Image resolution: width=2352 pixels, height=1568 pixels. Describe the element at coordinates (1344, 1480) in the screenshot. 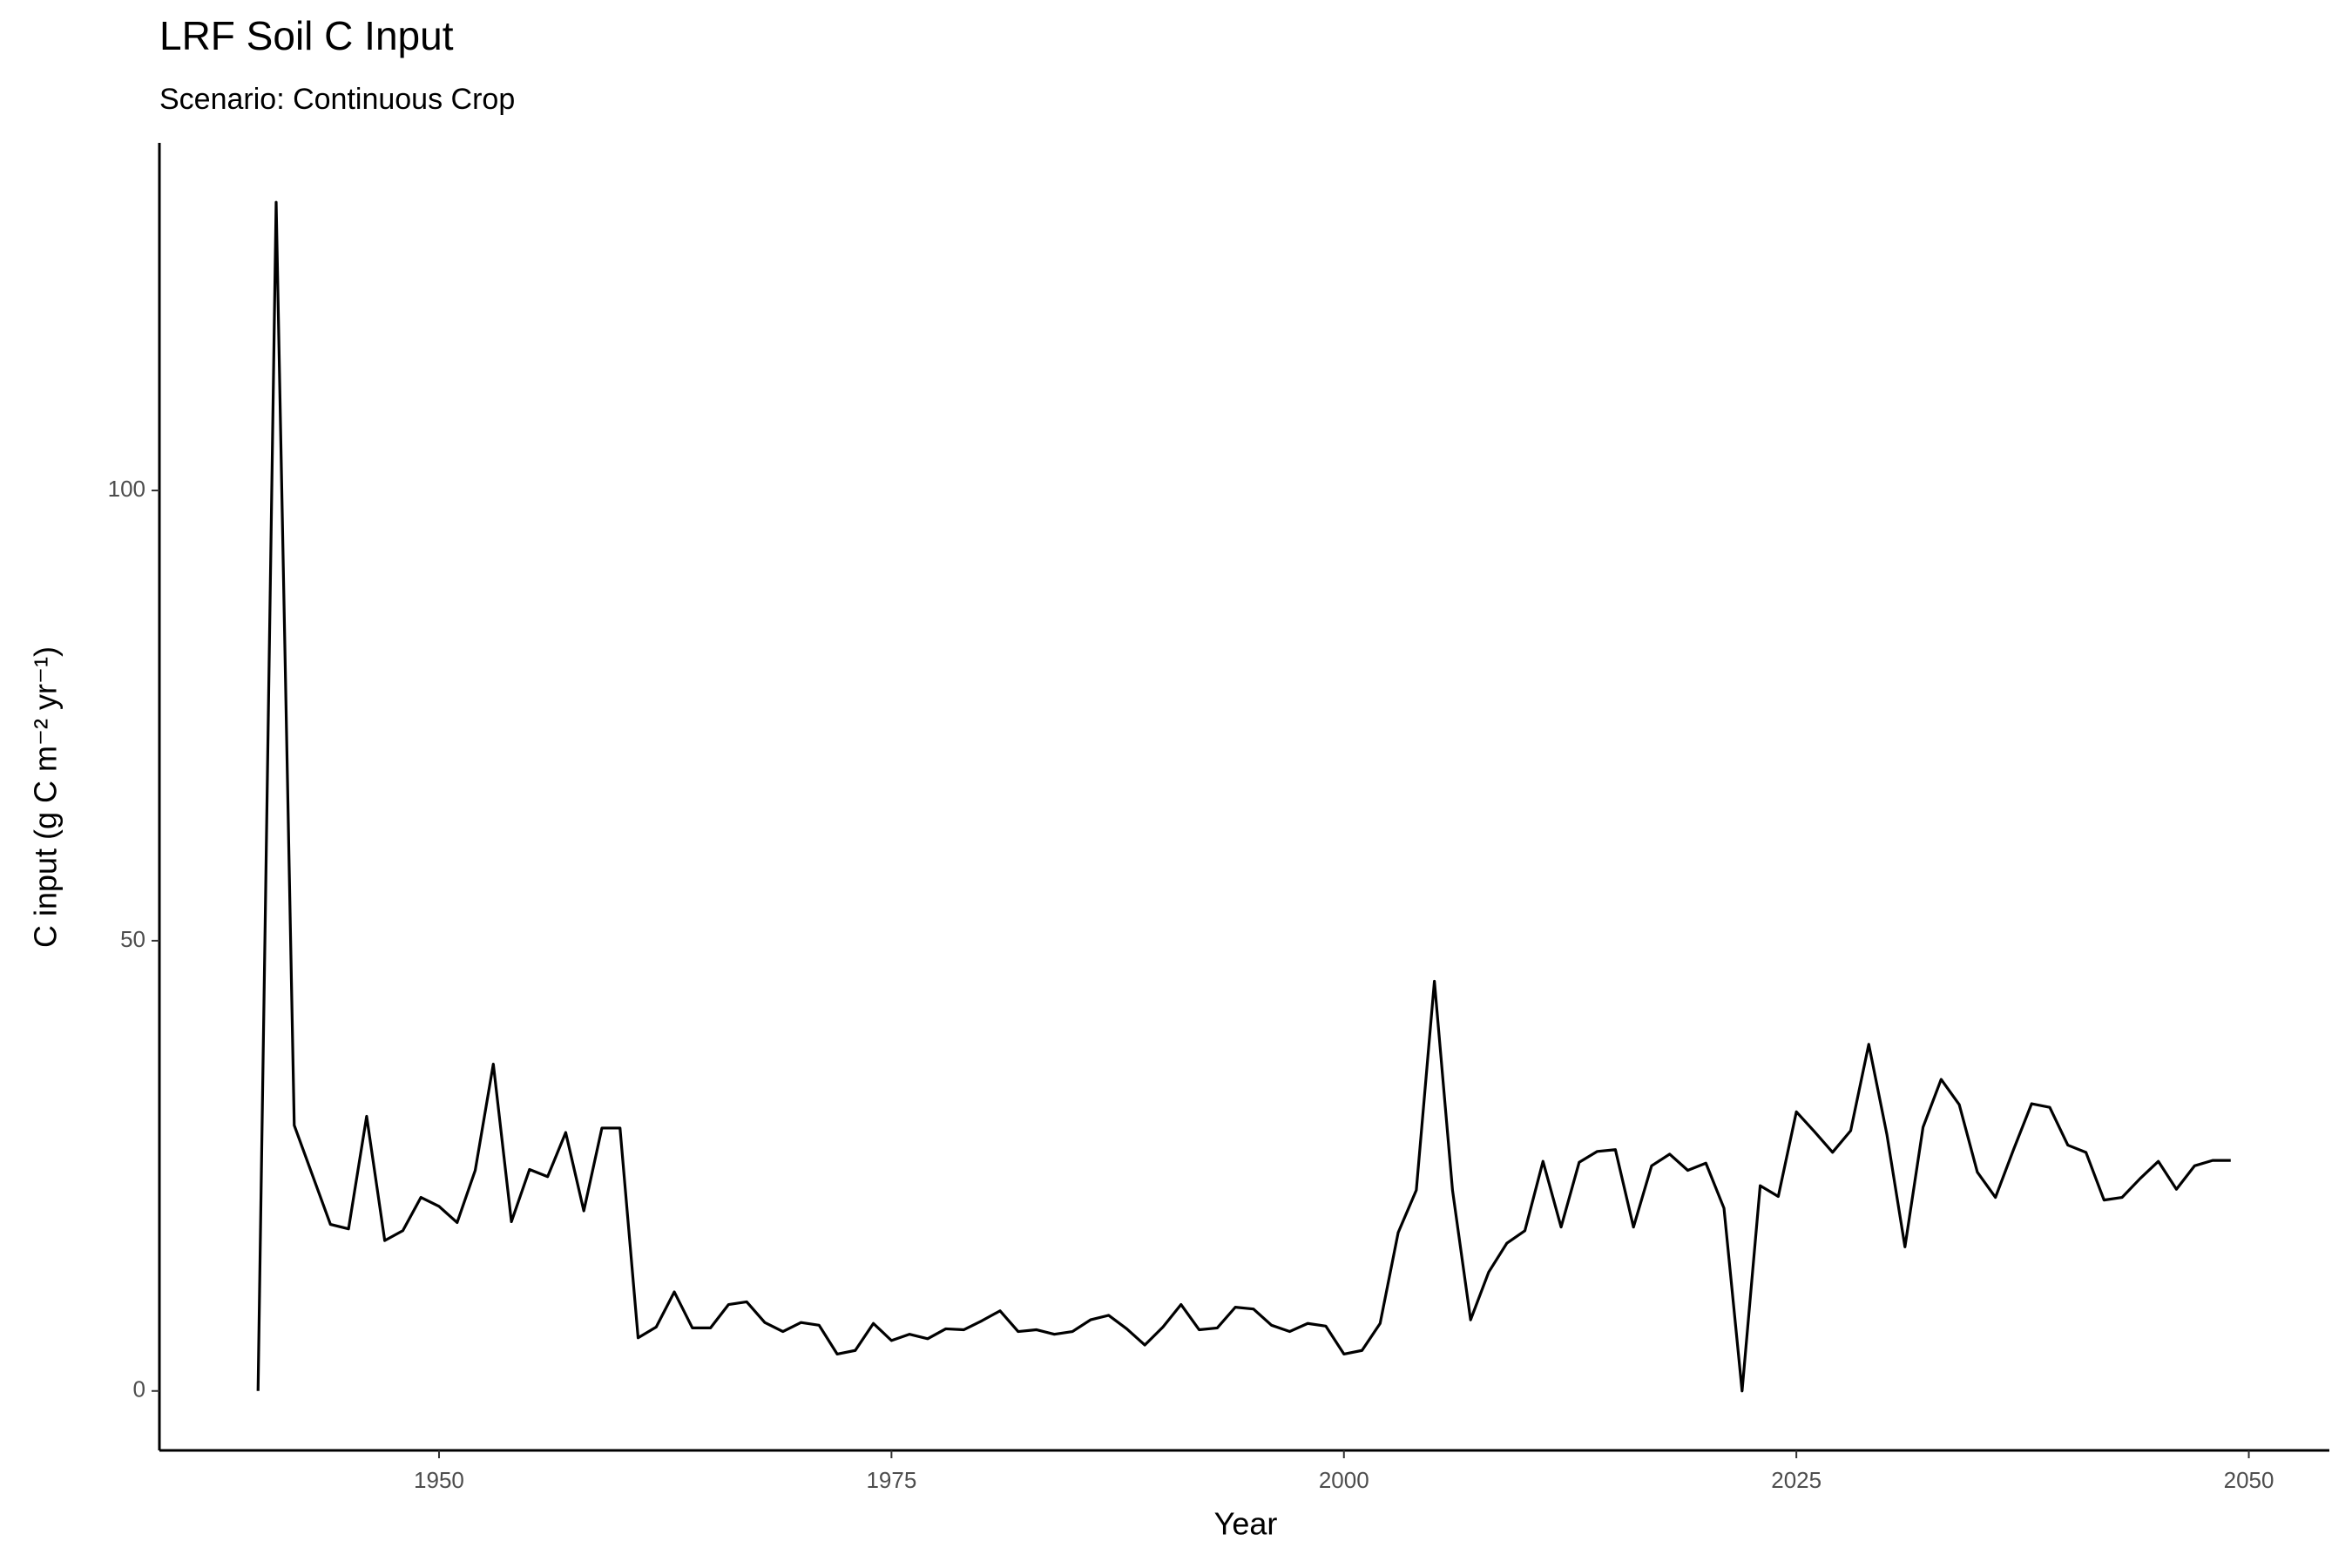

I see `x-tick-label: 2000` at that location.